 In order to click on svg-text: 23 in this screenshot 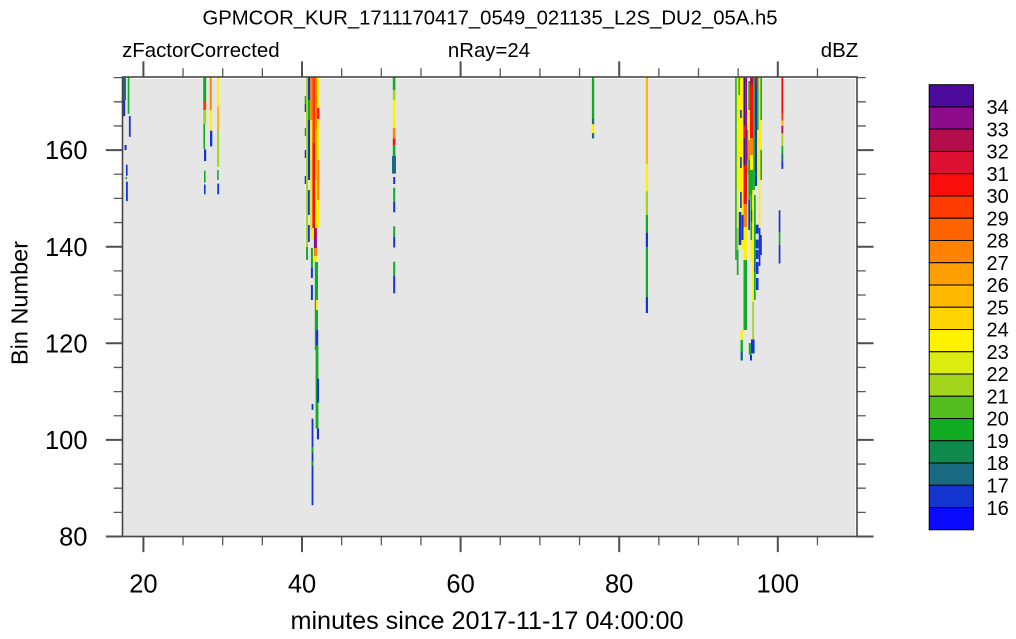, I will do `click(998, 353)`.